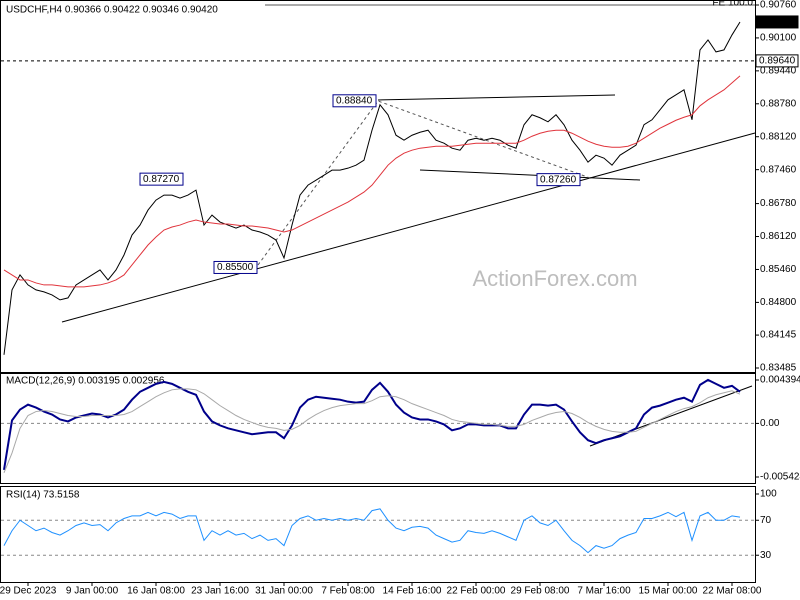  Describe the element at coordinates (28, 591) in the screenshot. I see `x-tick-label: 29 Dec 2023` at that location.